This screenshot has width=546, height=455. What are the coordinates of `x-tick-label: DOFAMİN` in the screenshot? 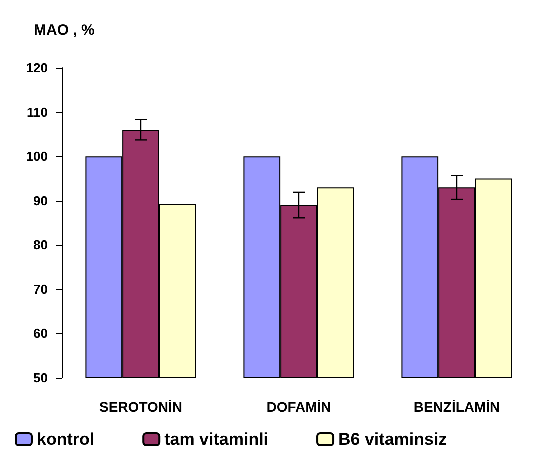 It's located at (299, 407).